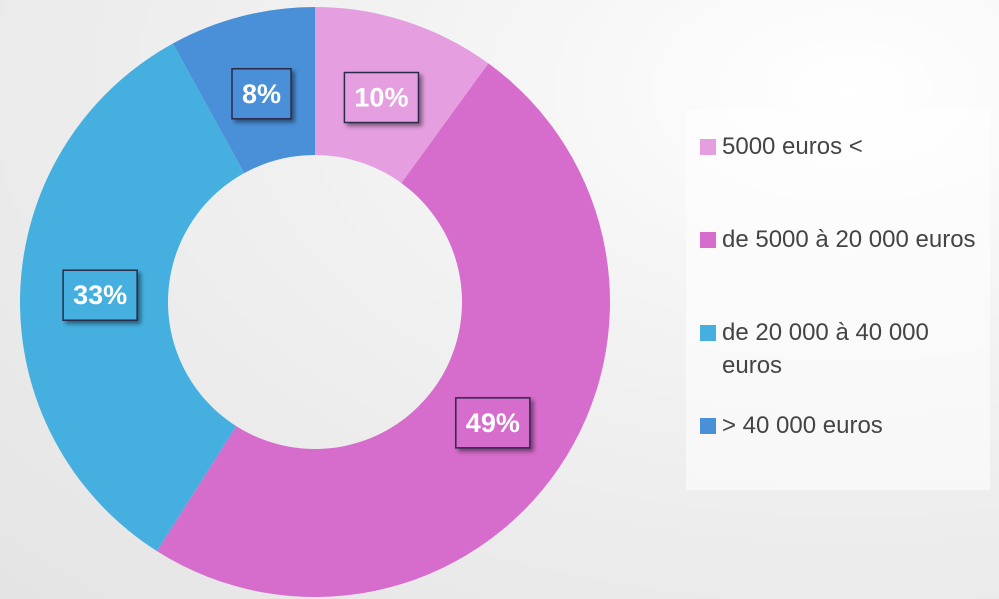  I want to click on value-label: 10%, so click(381, 98).